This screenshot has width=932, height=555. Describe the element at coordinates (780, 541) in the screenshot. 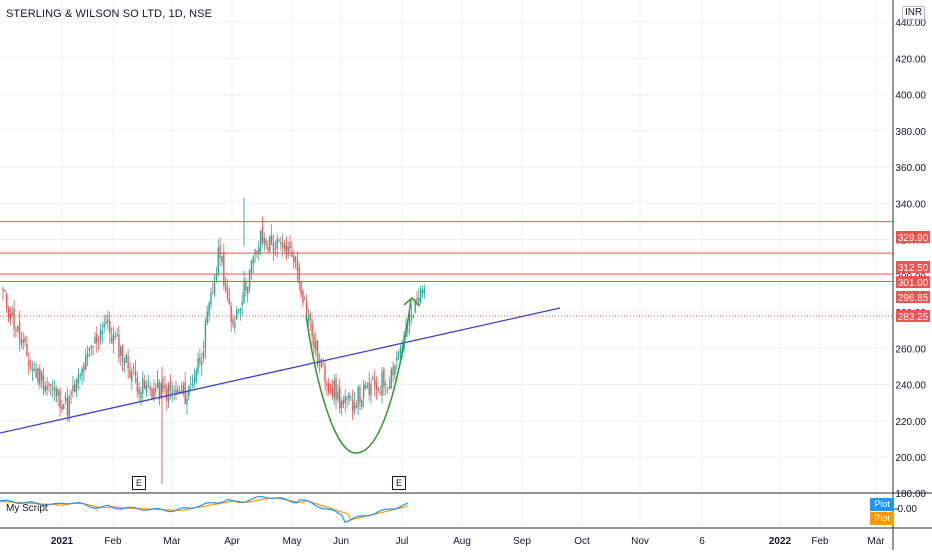

I see `time-tick-label: 2022` at that location.